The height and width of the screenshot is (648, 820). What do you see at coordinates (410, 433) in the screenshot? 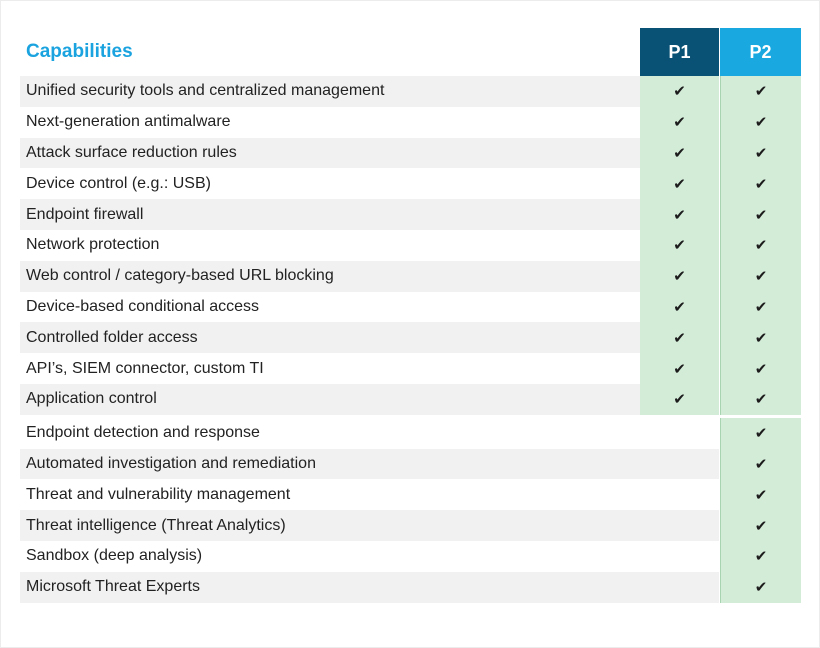
I see `table-row: Endpoint detection and response ✔` at bounding box center [410, 433].